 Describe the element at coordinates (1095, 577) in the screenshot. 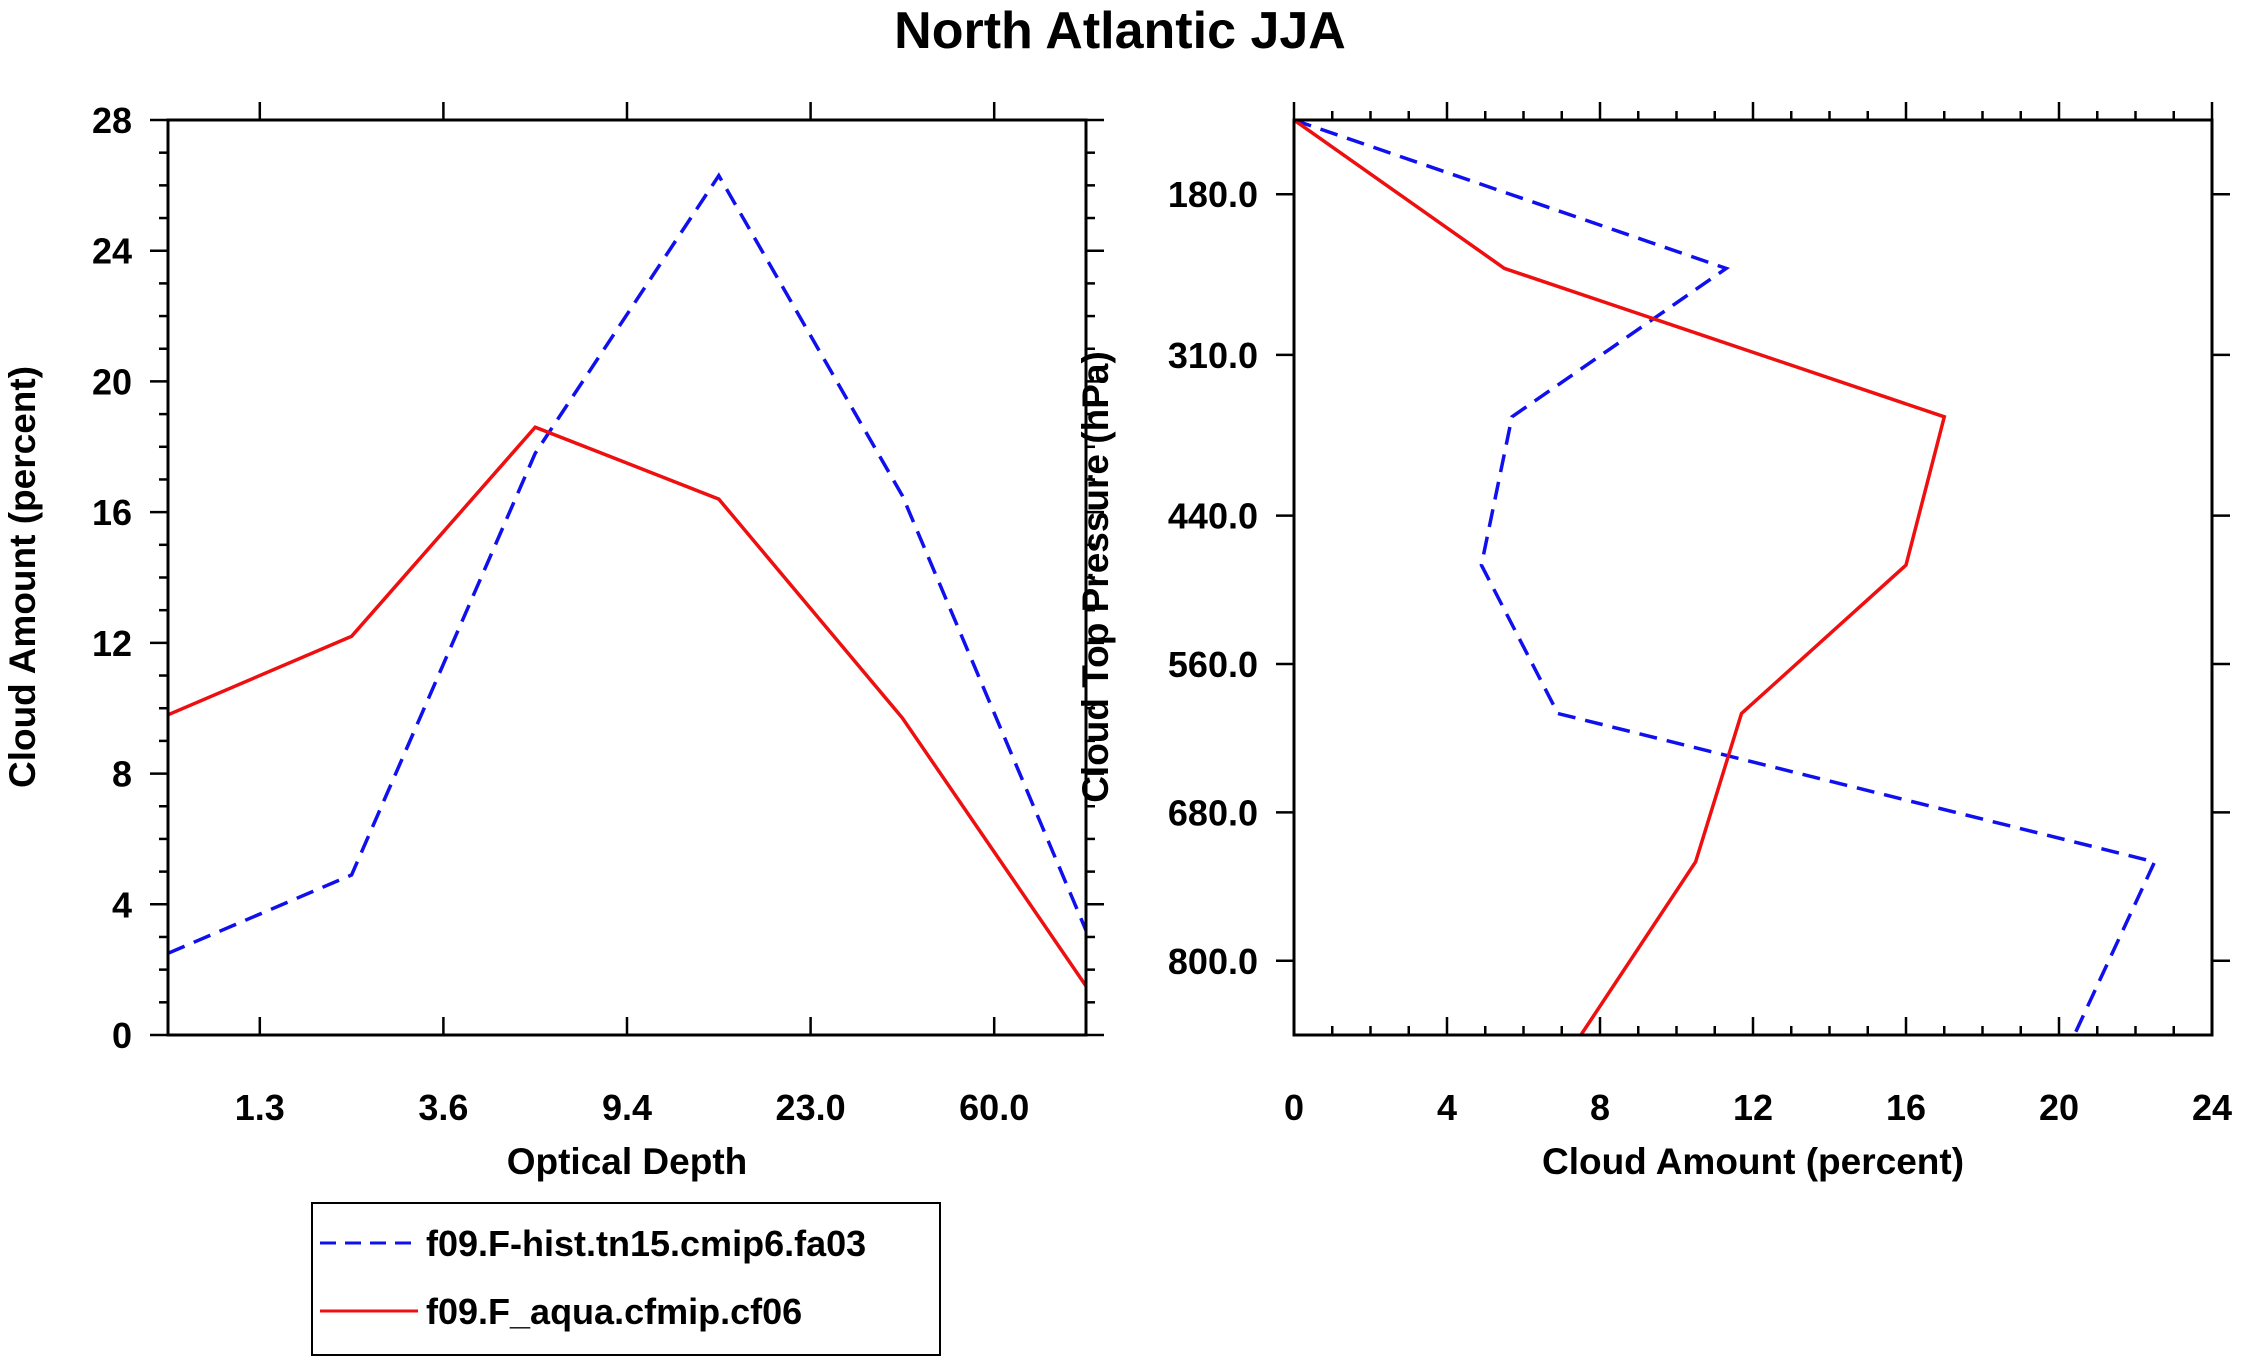

I see `right-y-axis-label: Cloud Top Pressure (hPa)` at that location.